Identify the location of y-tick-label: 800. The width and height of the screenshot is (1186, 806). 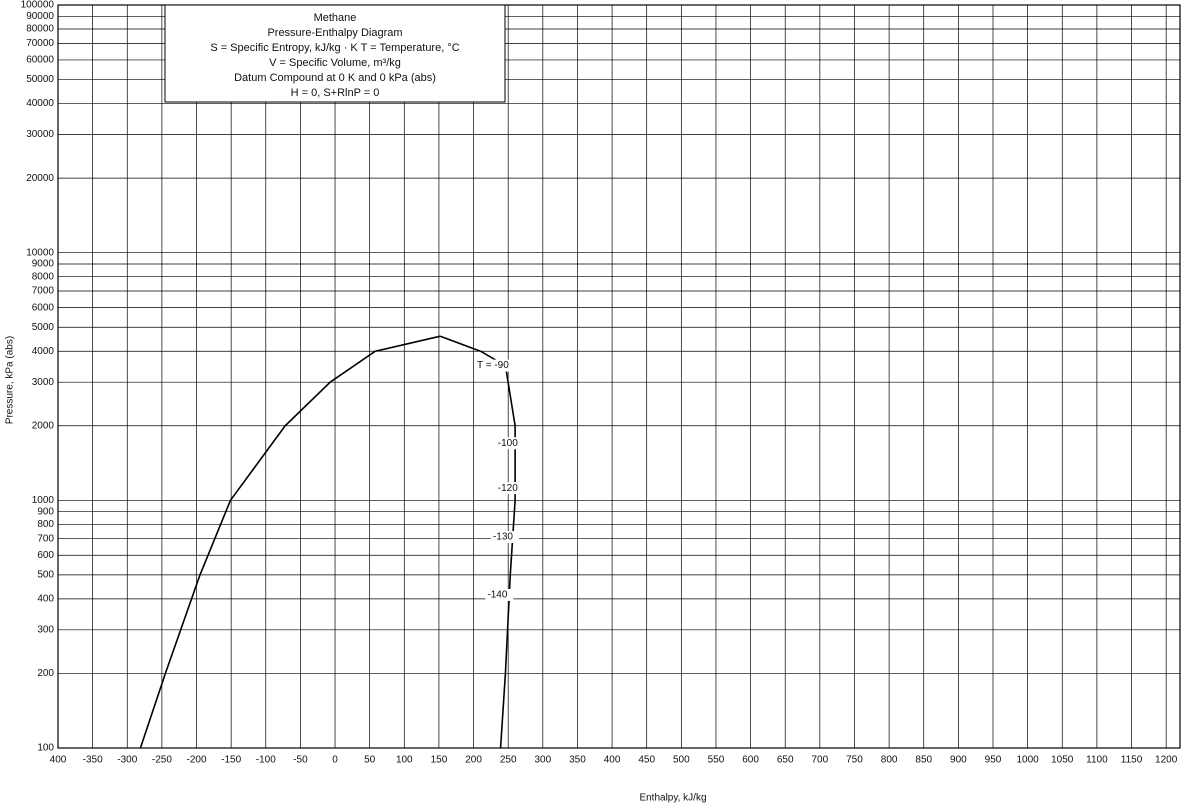
(45, 524).